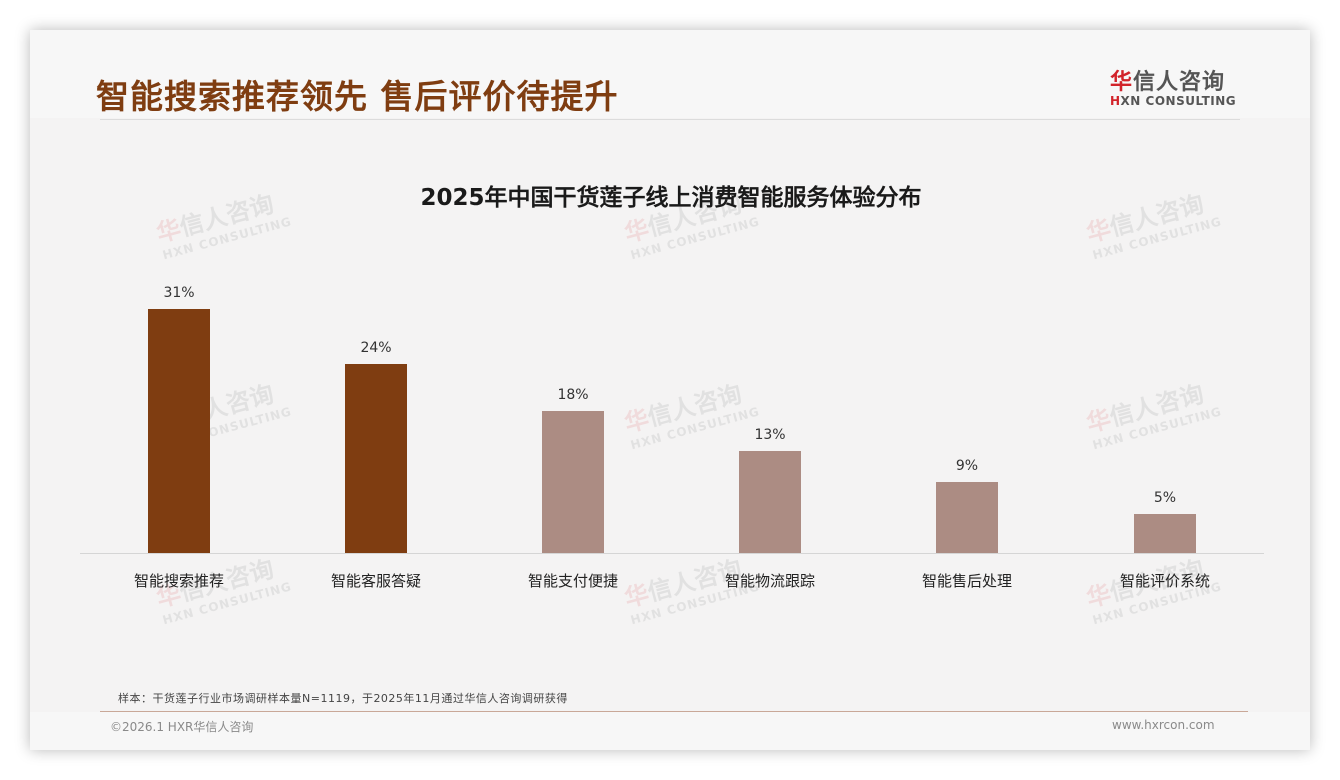 Image resolution: width=1340 pixels, height=780 pixels. Describe the element at coordinates (179, 293) in the screenshot. I see `bar-value-label: 31%` at that location.